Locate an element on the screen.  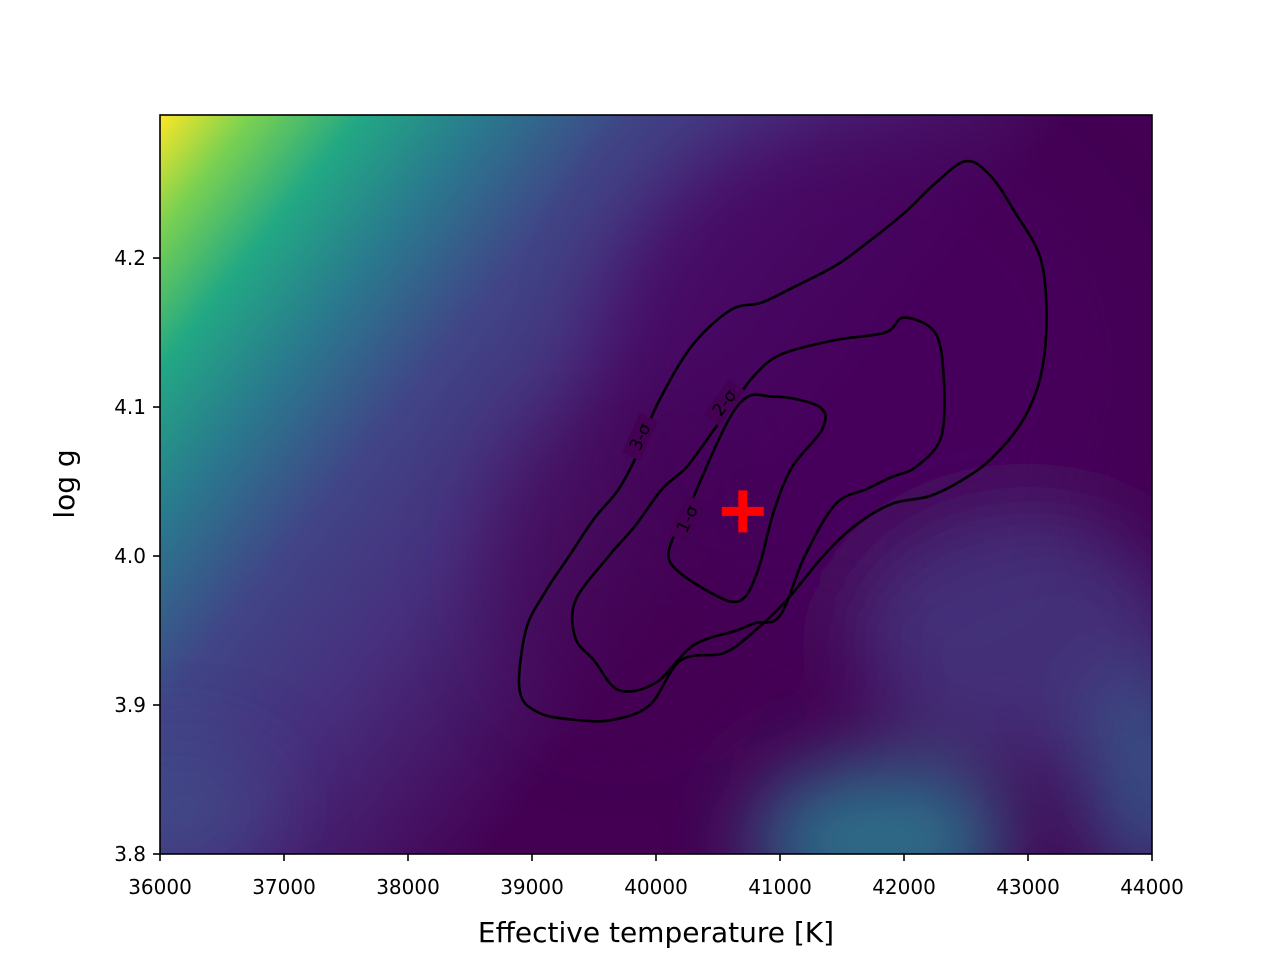
y-axis-ticks: 3.8 3.9 4.0 4.1 4.2 is located at coordinates (137, 556).